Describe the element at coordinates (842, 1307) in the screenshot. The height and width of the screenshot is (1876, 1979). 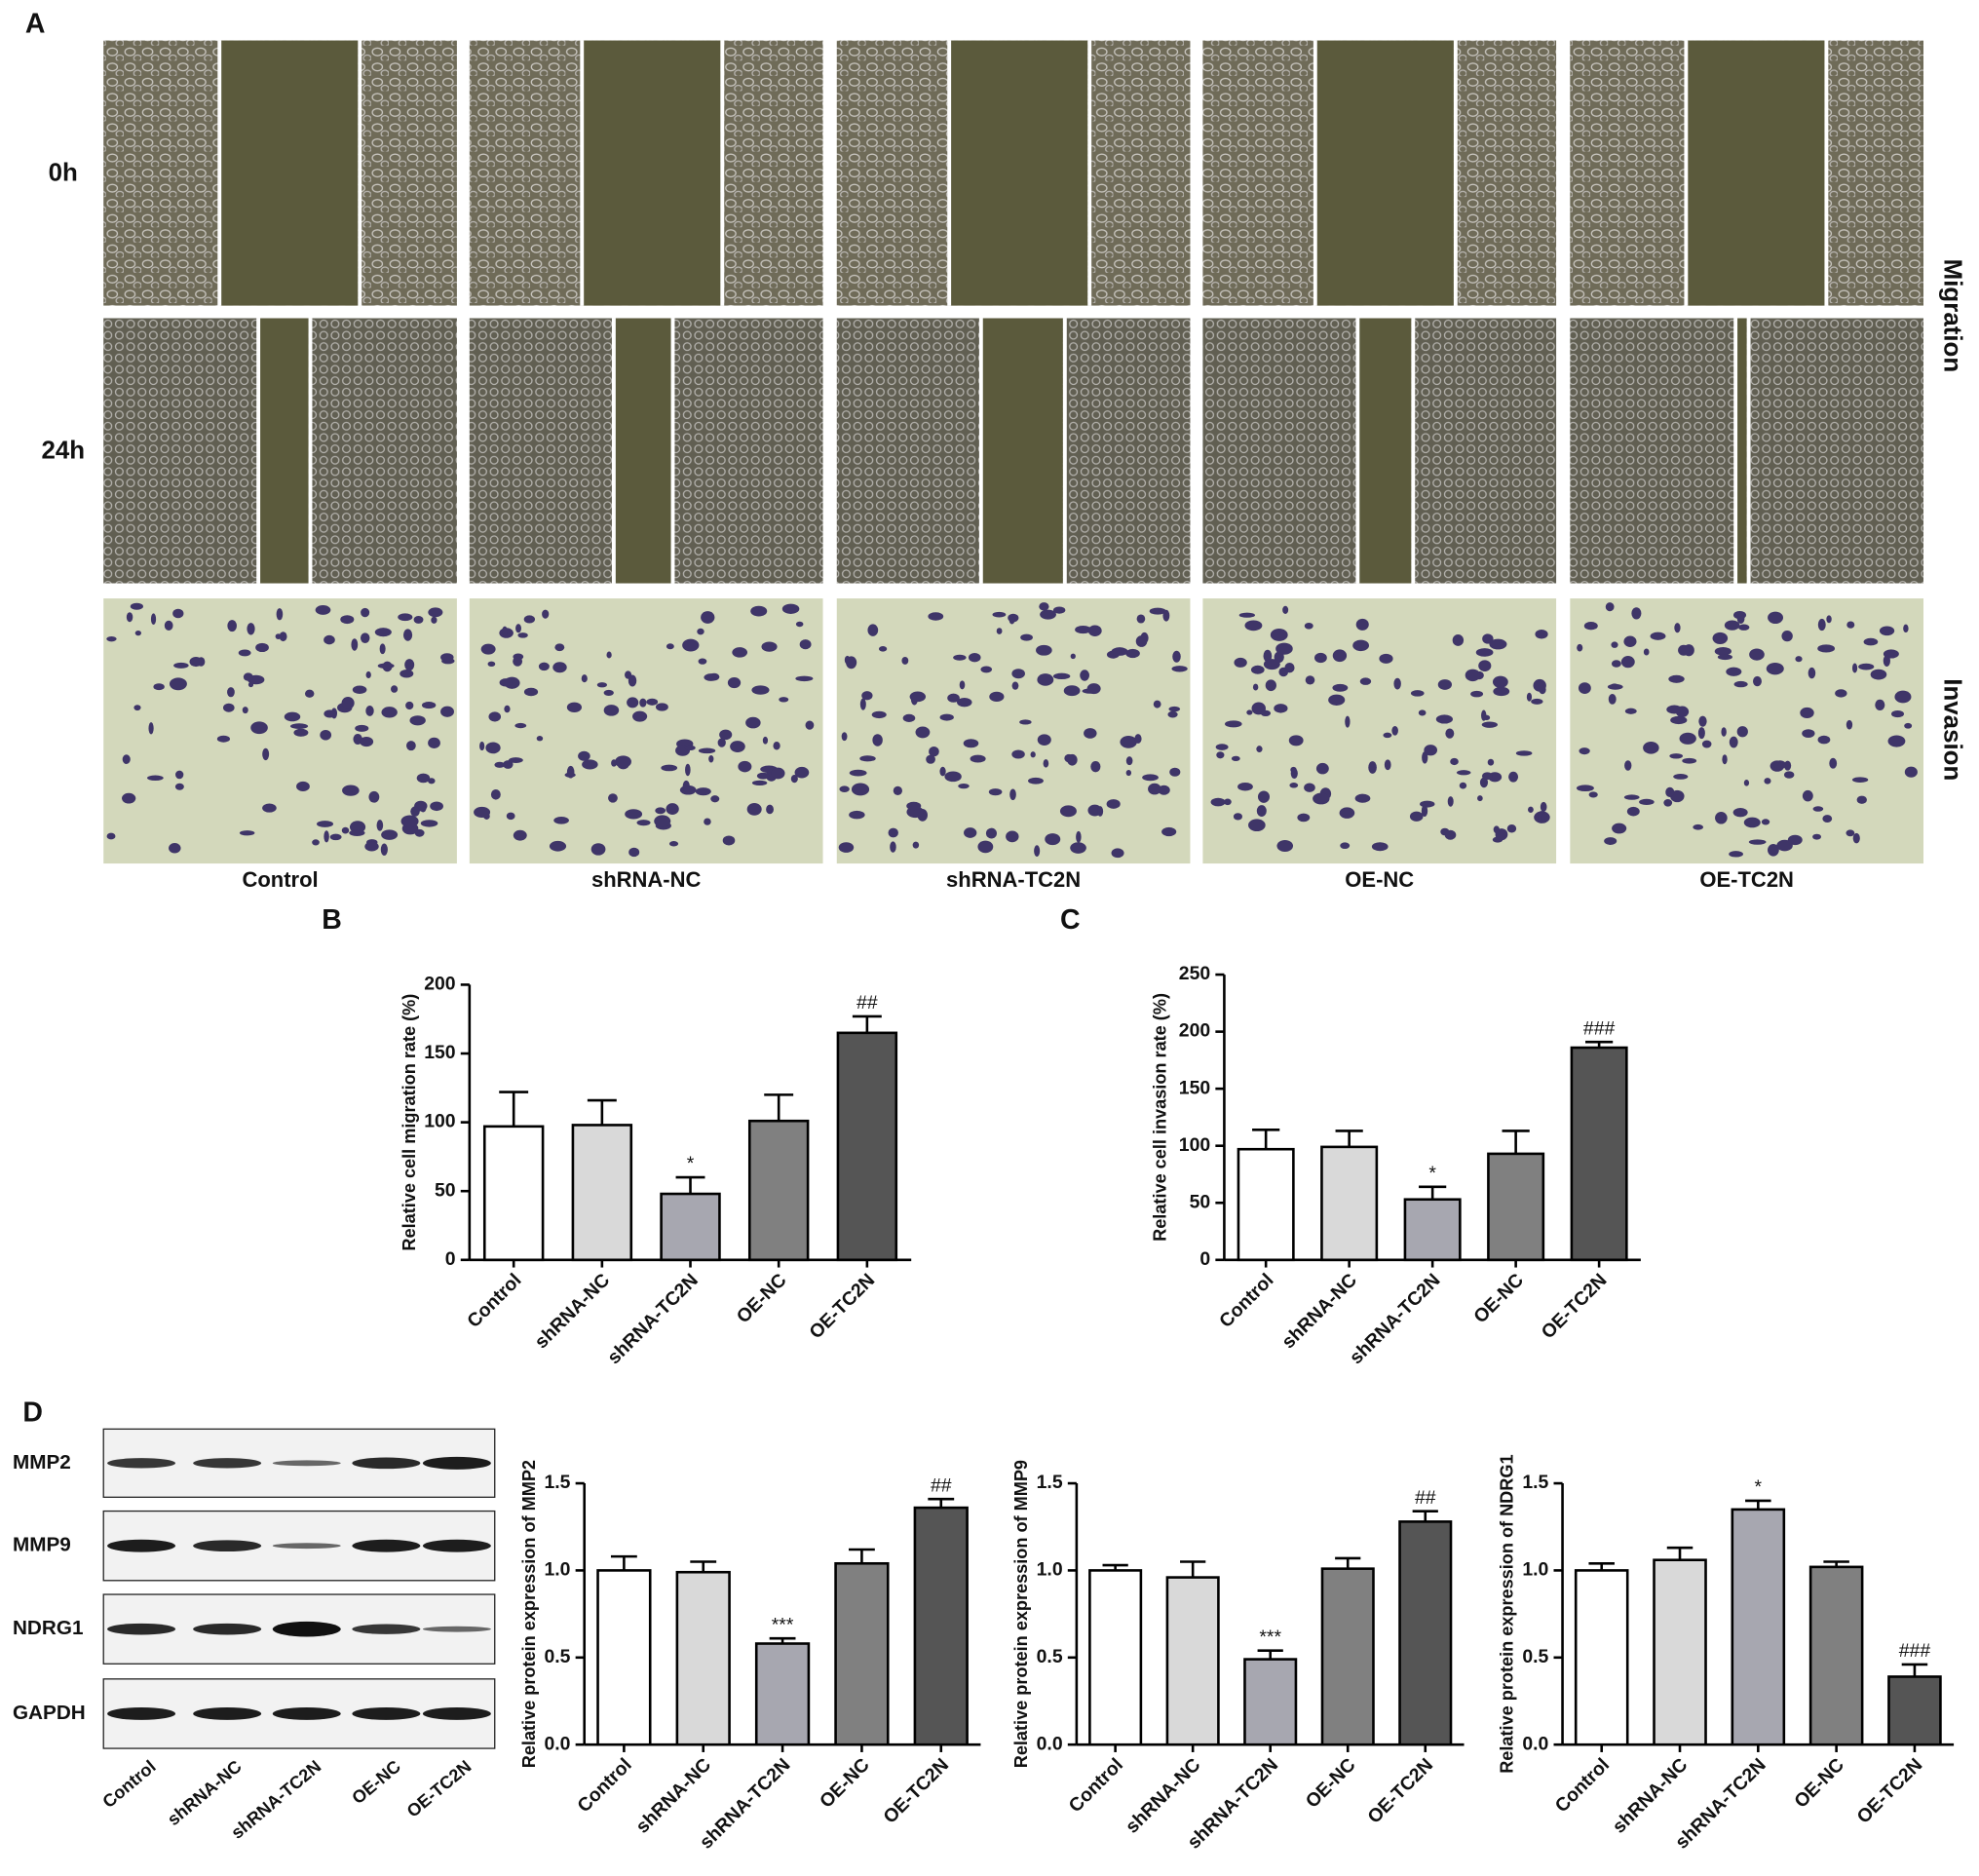
I see `x-tick-label: OE-TC2N` at that location.